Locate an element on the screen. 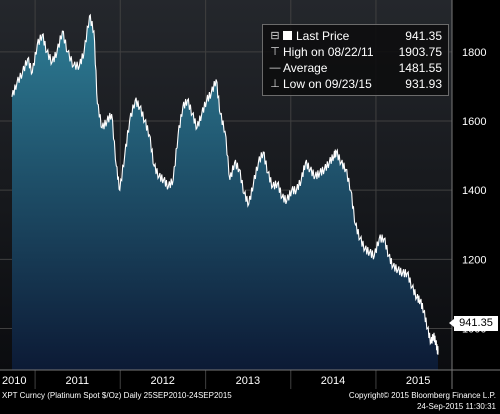 The image size is (500, 414). y-tick-label: 1600 is located at coordinates (474, 122).